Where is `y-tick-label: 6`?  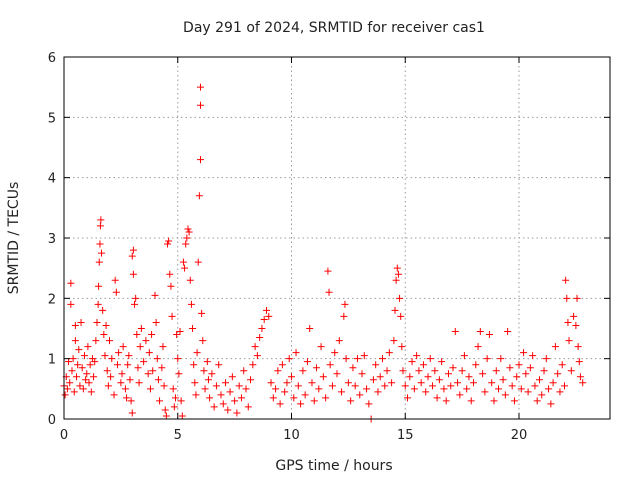
y-tick-label: 6 is located at coordinates (52, 58).